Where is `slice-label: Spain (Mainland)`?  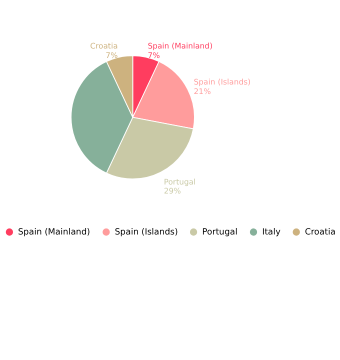
slice-label: Spain (Mainland) is located at coordinates (180, 46).